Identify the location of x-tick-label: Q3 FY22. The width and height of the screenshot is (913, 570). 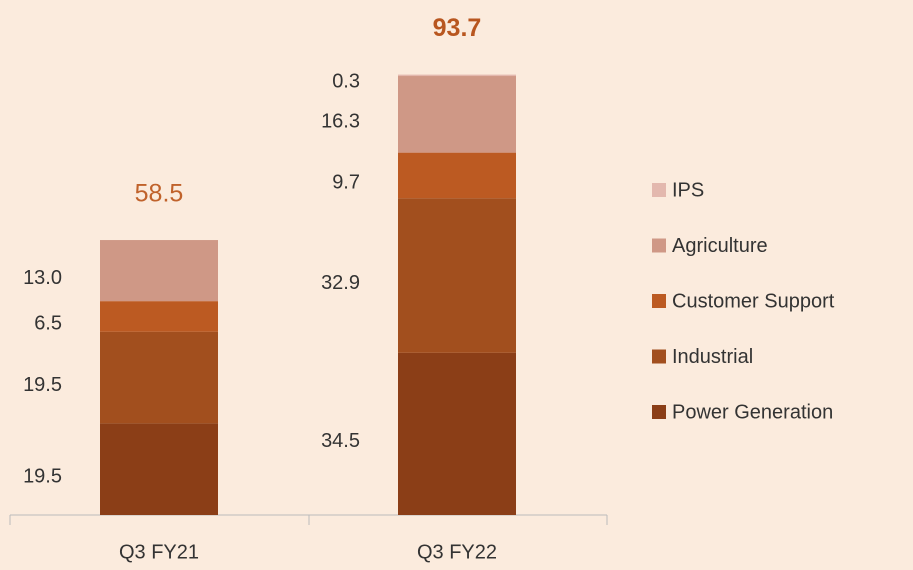
(457, 552).